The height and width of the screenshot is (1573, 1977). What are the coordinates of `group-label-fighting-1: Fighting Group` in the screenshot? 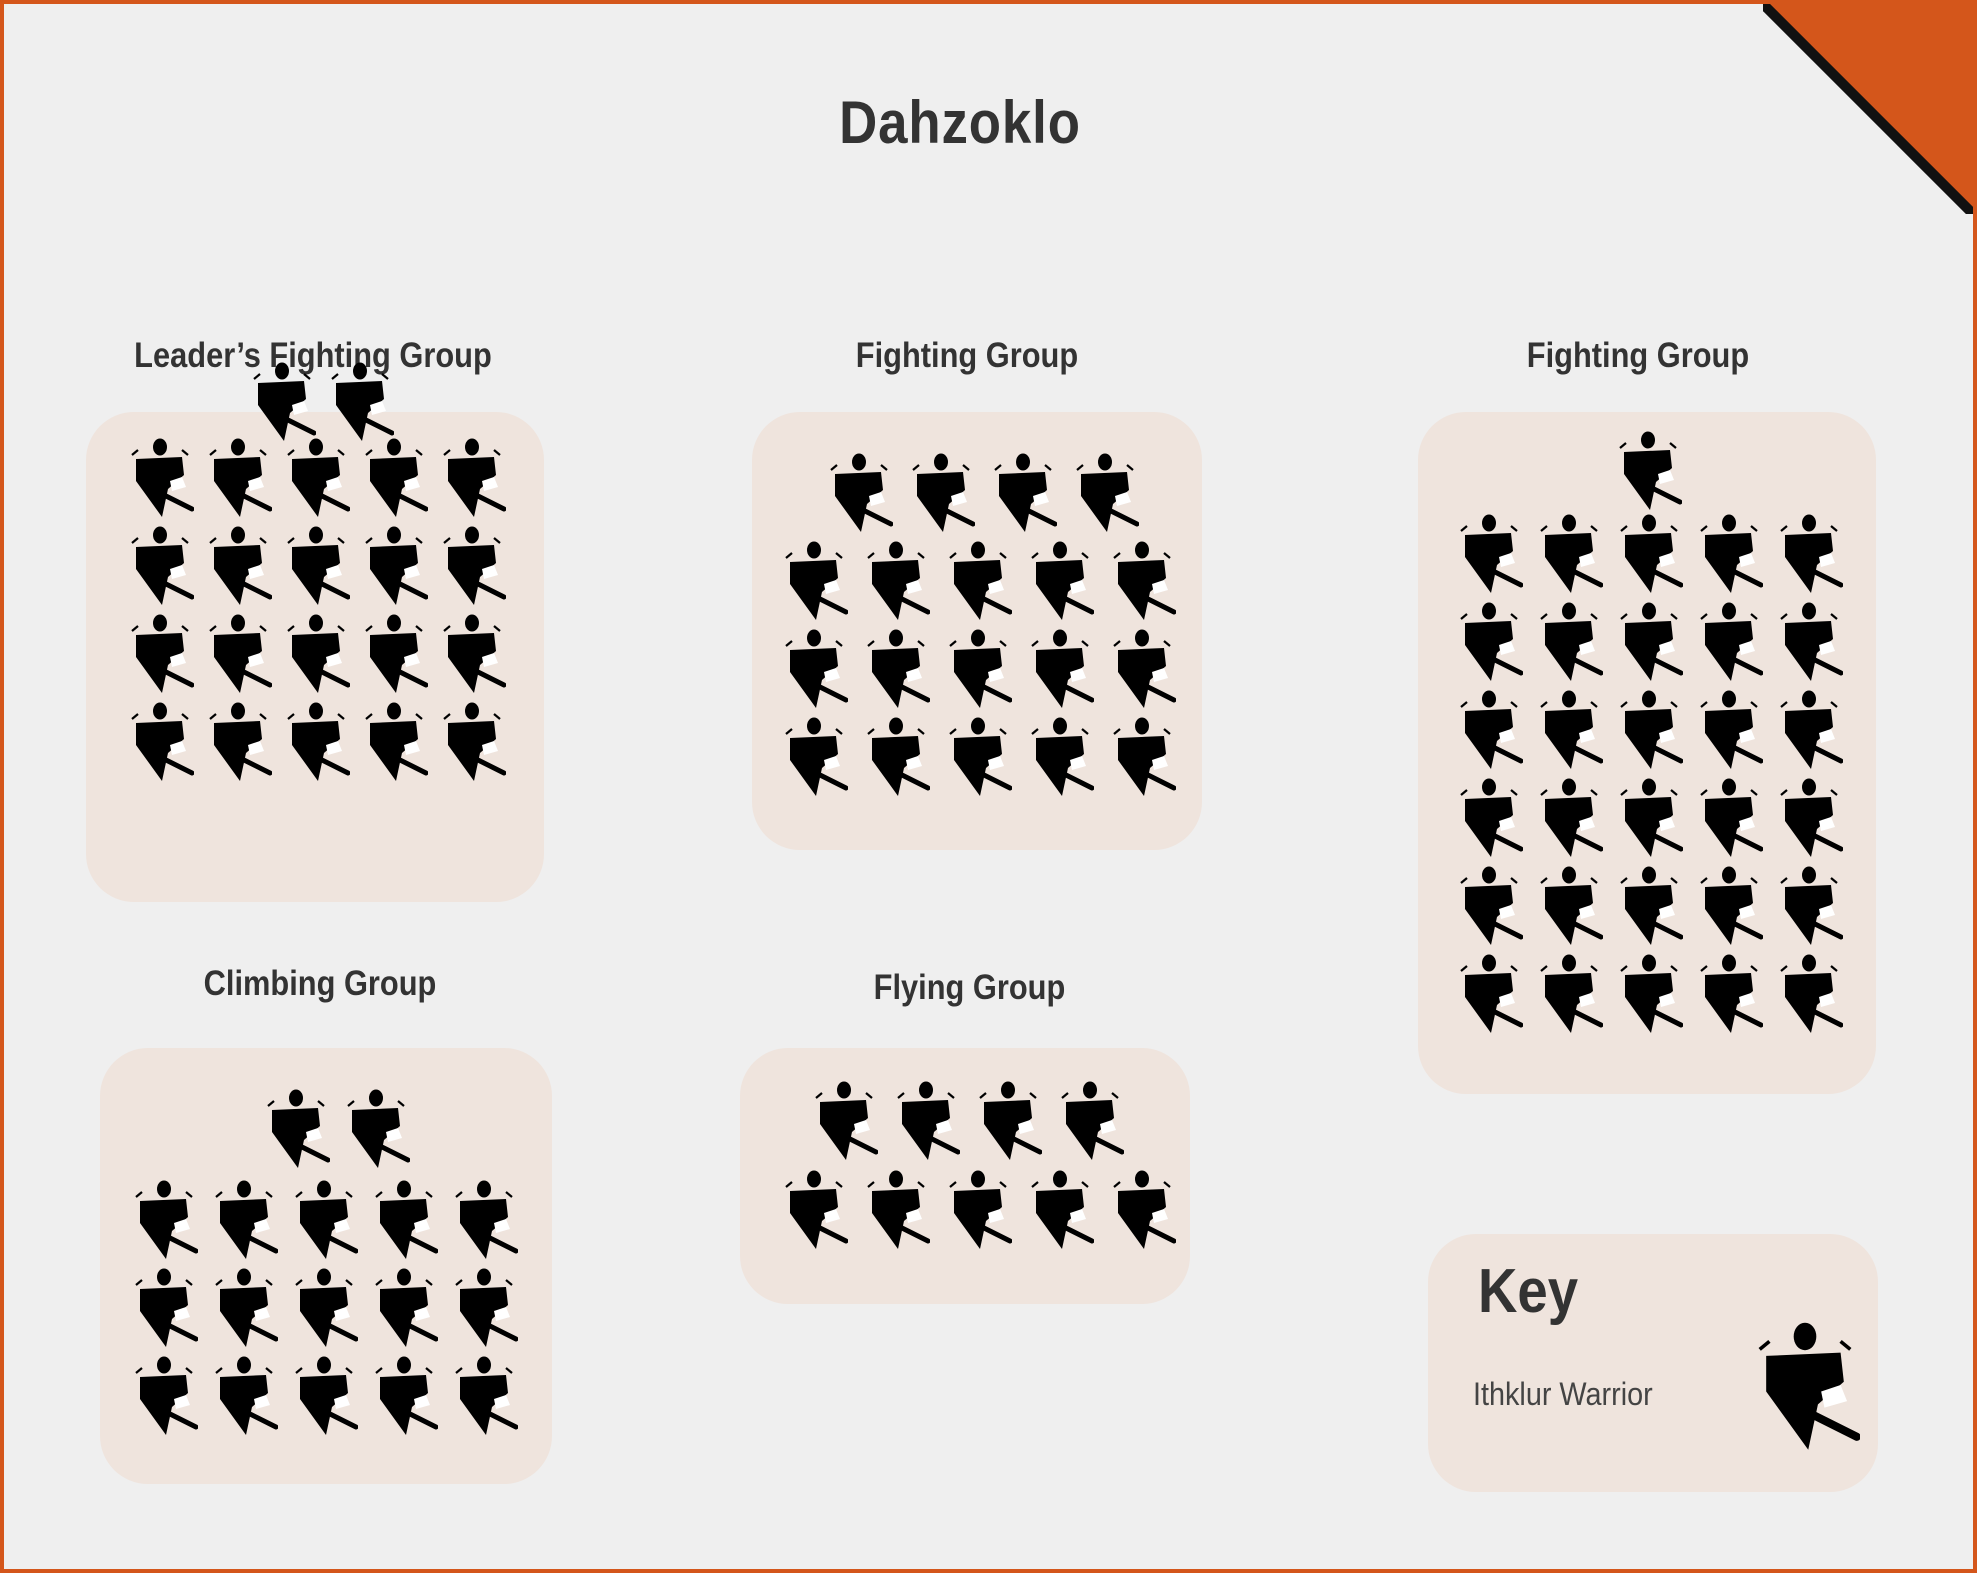 It's located at (967, 355).